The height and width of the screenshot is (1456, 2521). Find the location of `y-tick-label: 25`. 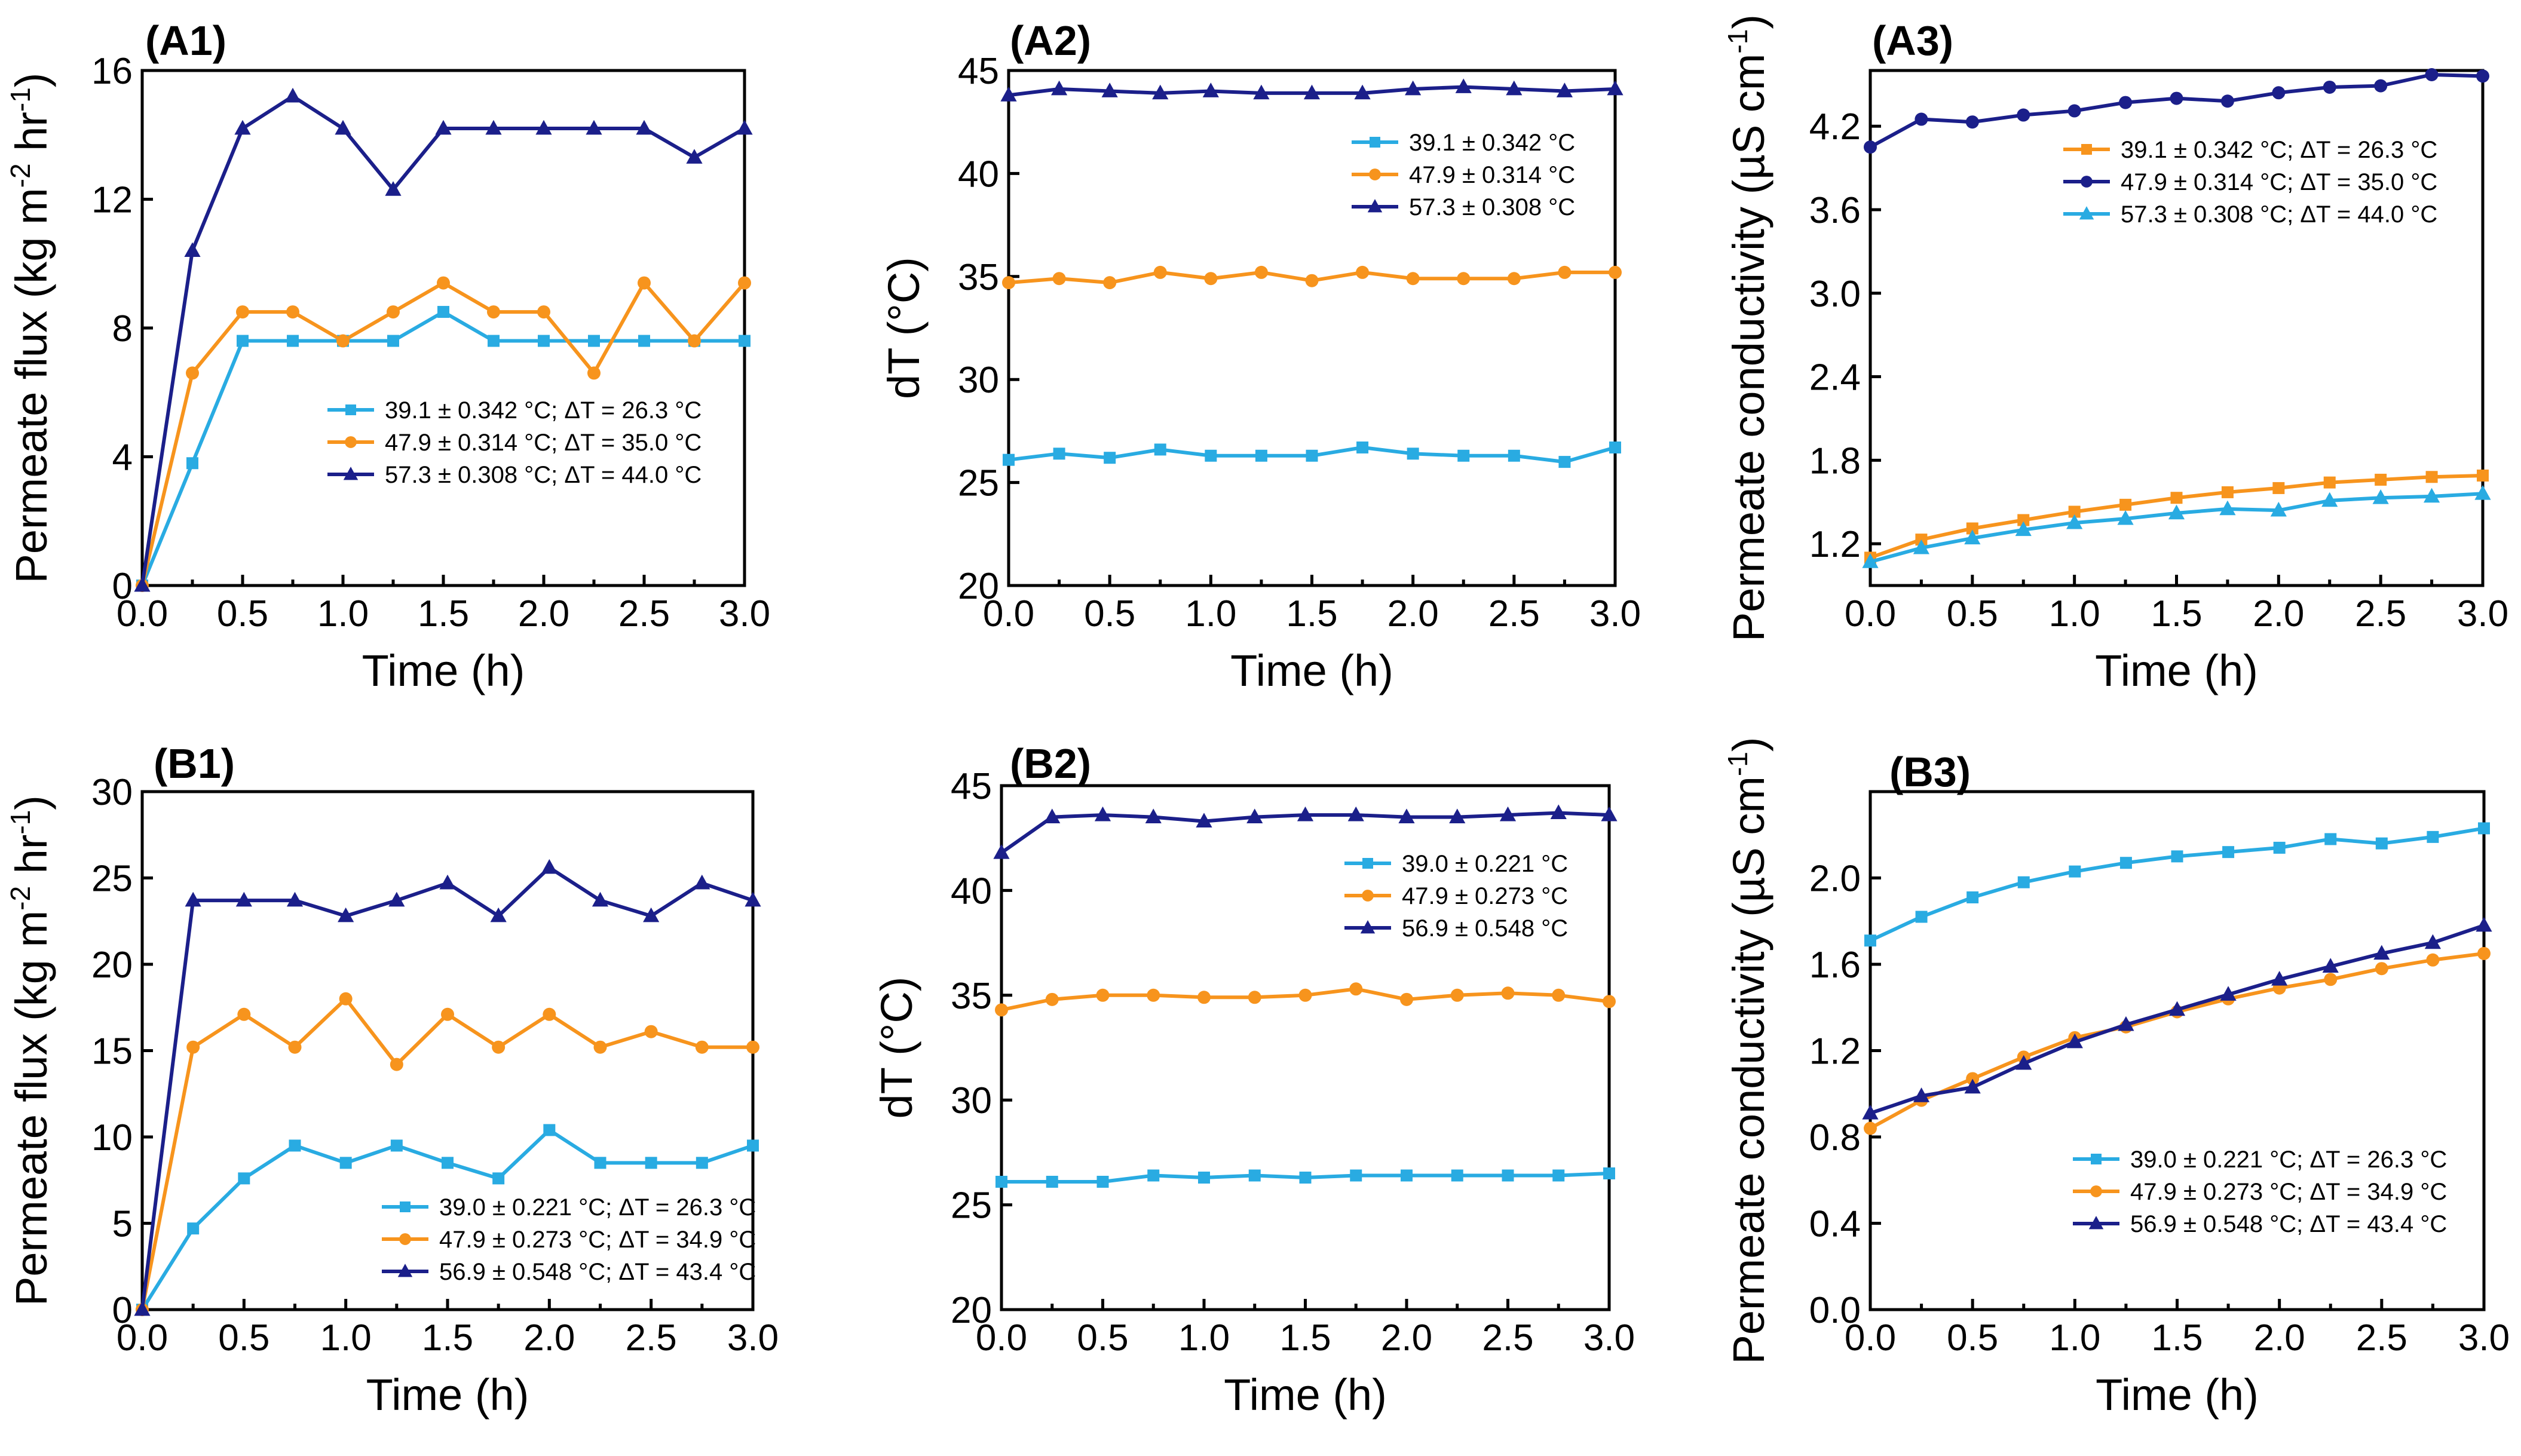

y-tick-label: 25 is located at coordinates (972, 1206).